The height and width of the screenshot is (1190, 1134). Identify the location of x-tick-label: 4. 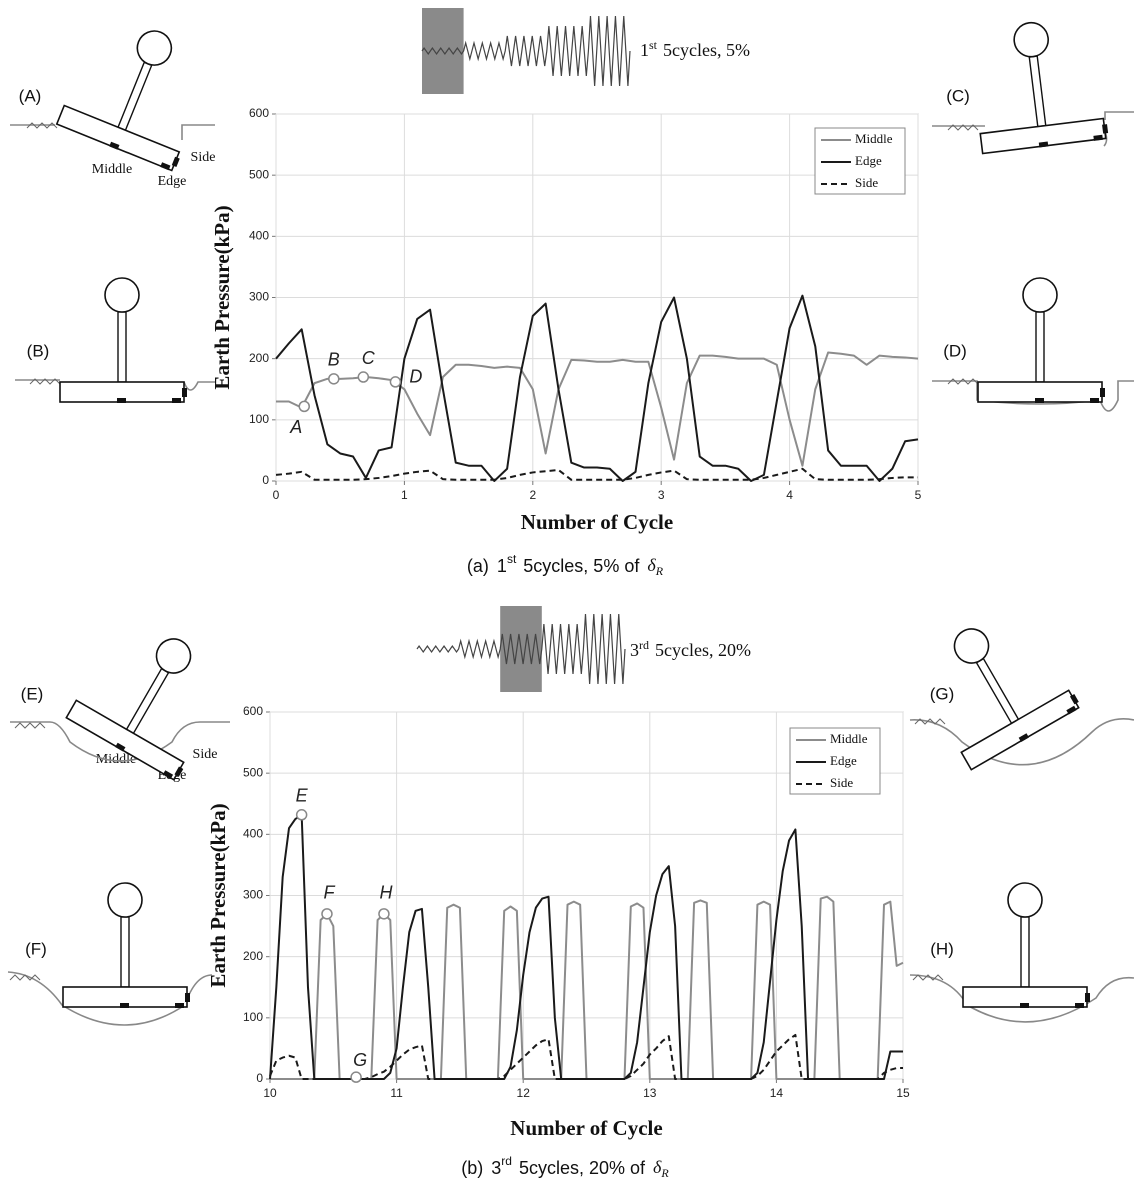
(789, 495).